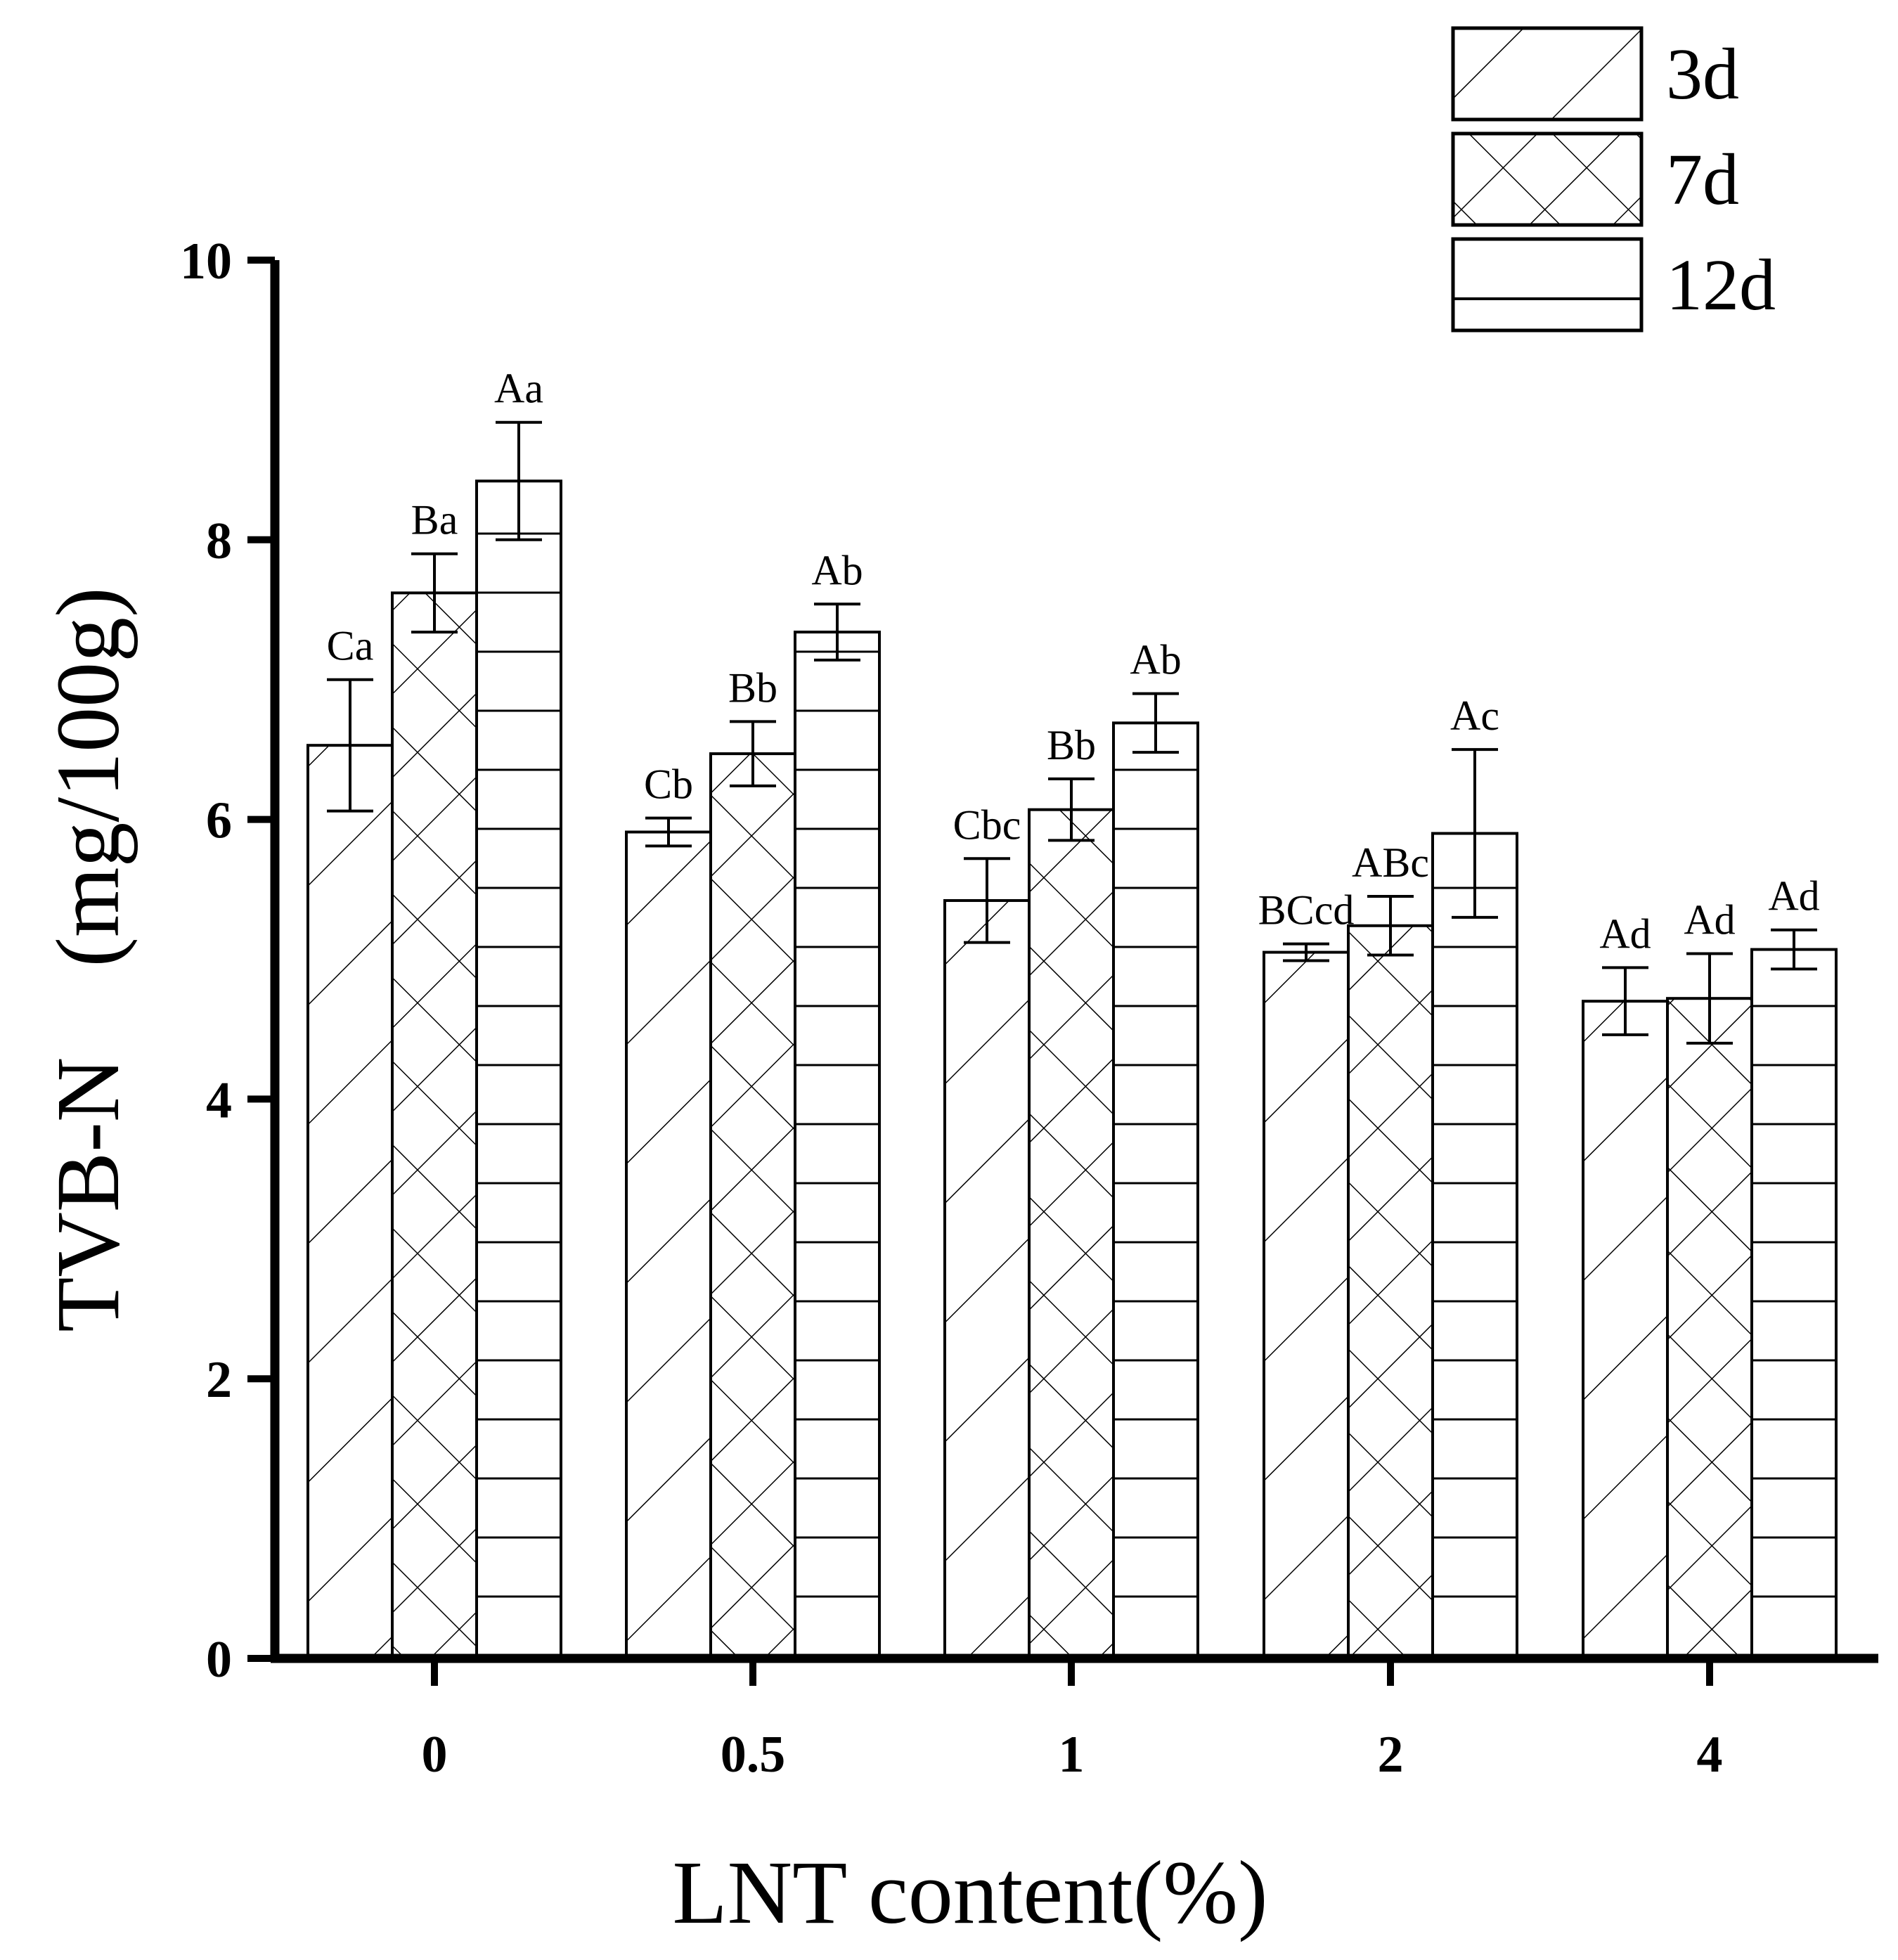  What do you see at coordinates (1710, 1755) in the screenshot?
I see `x-tick-label: 4` at bounding box center [1710, 1755].